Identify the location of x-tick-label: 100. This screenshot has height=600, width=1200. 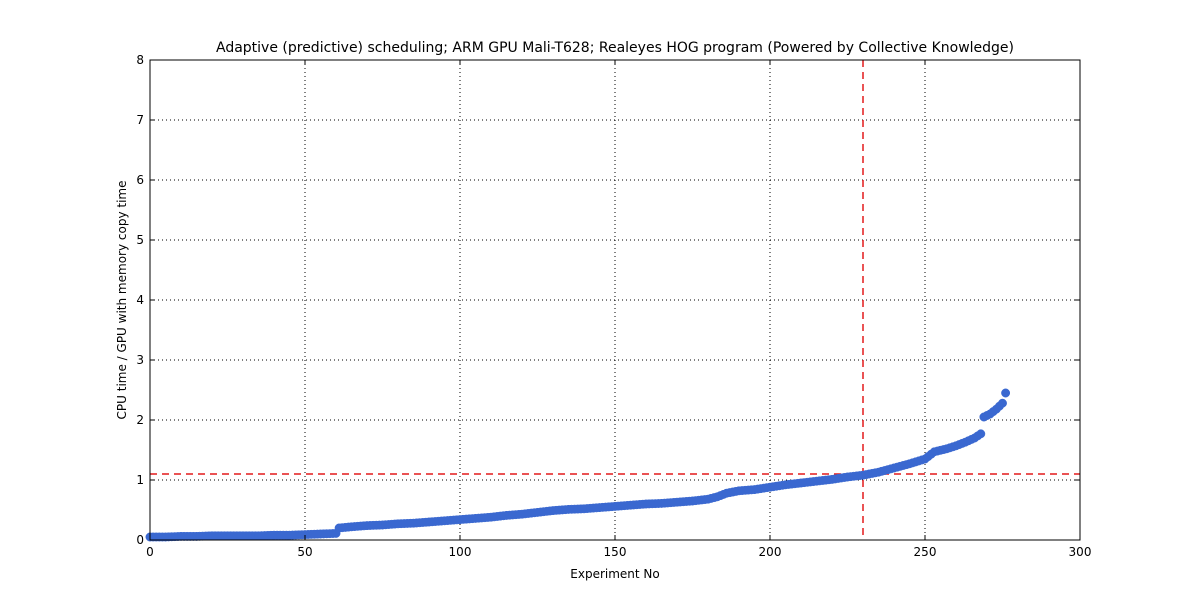
(460, 552).